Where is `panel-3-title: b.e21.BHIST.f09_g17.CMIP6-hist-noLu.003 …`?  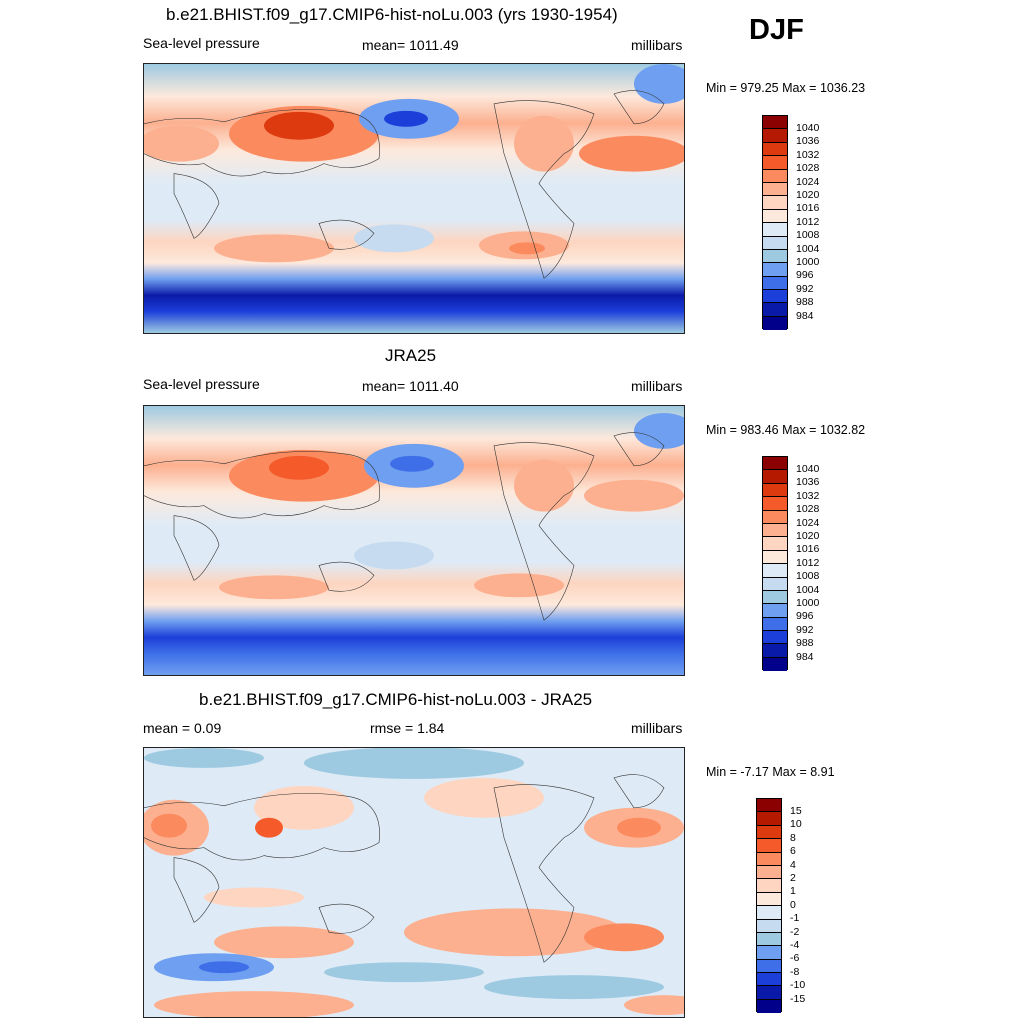 panel-3-title: b.e21.BHIST.f09_g17.CMIP6-hist-noLu.003 … is located at coordinates (396, 699).